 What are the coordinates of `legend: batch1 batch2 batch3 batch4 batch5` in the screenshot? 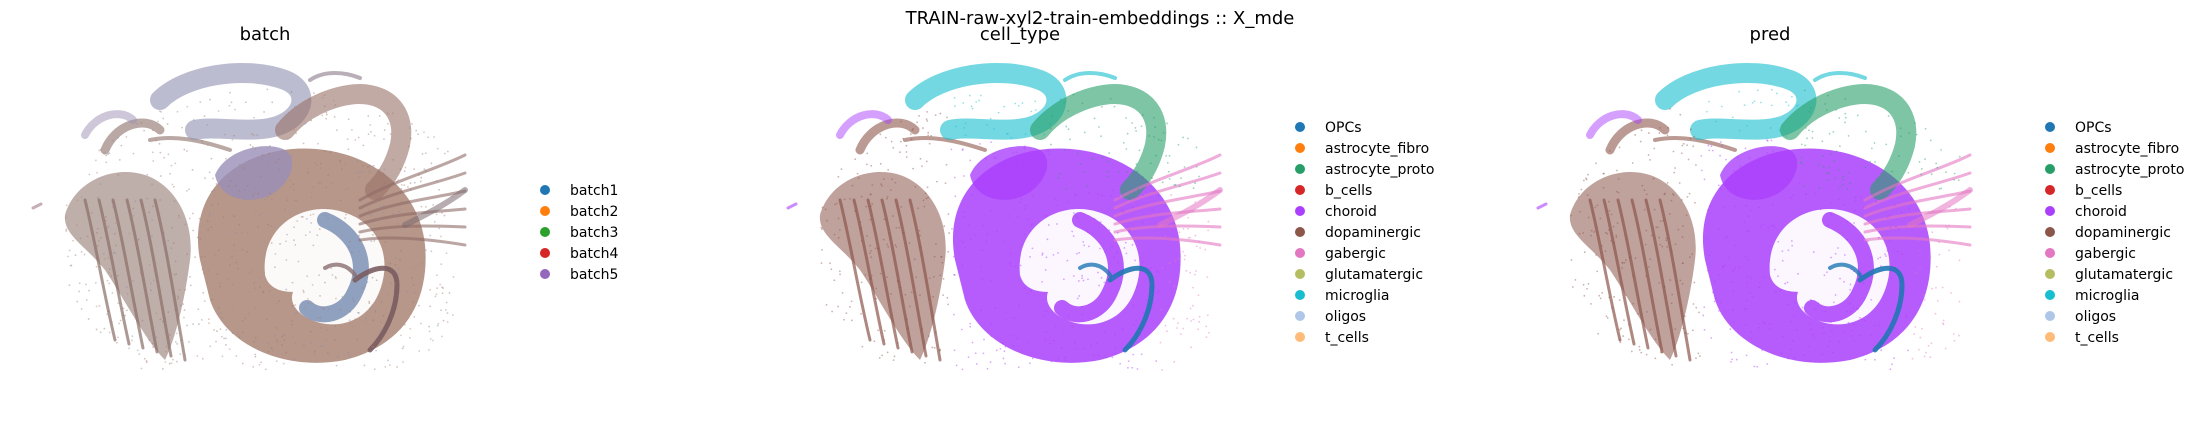 It's located at (579, 233).